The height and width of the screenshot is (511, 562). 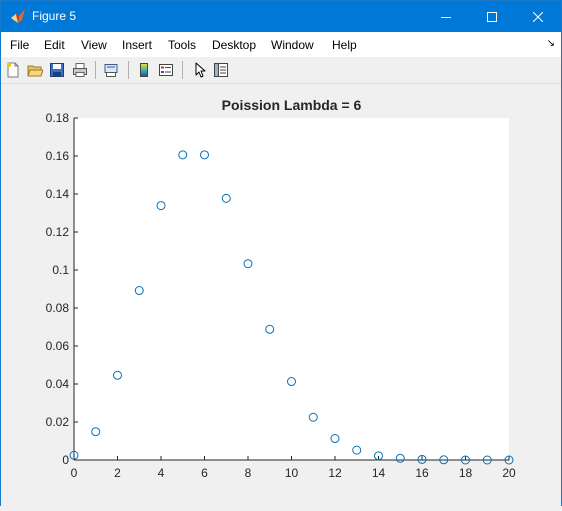 I want to click on save-disk-icon, so click(x=57, y=70).